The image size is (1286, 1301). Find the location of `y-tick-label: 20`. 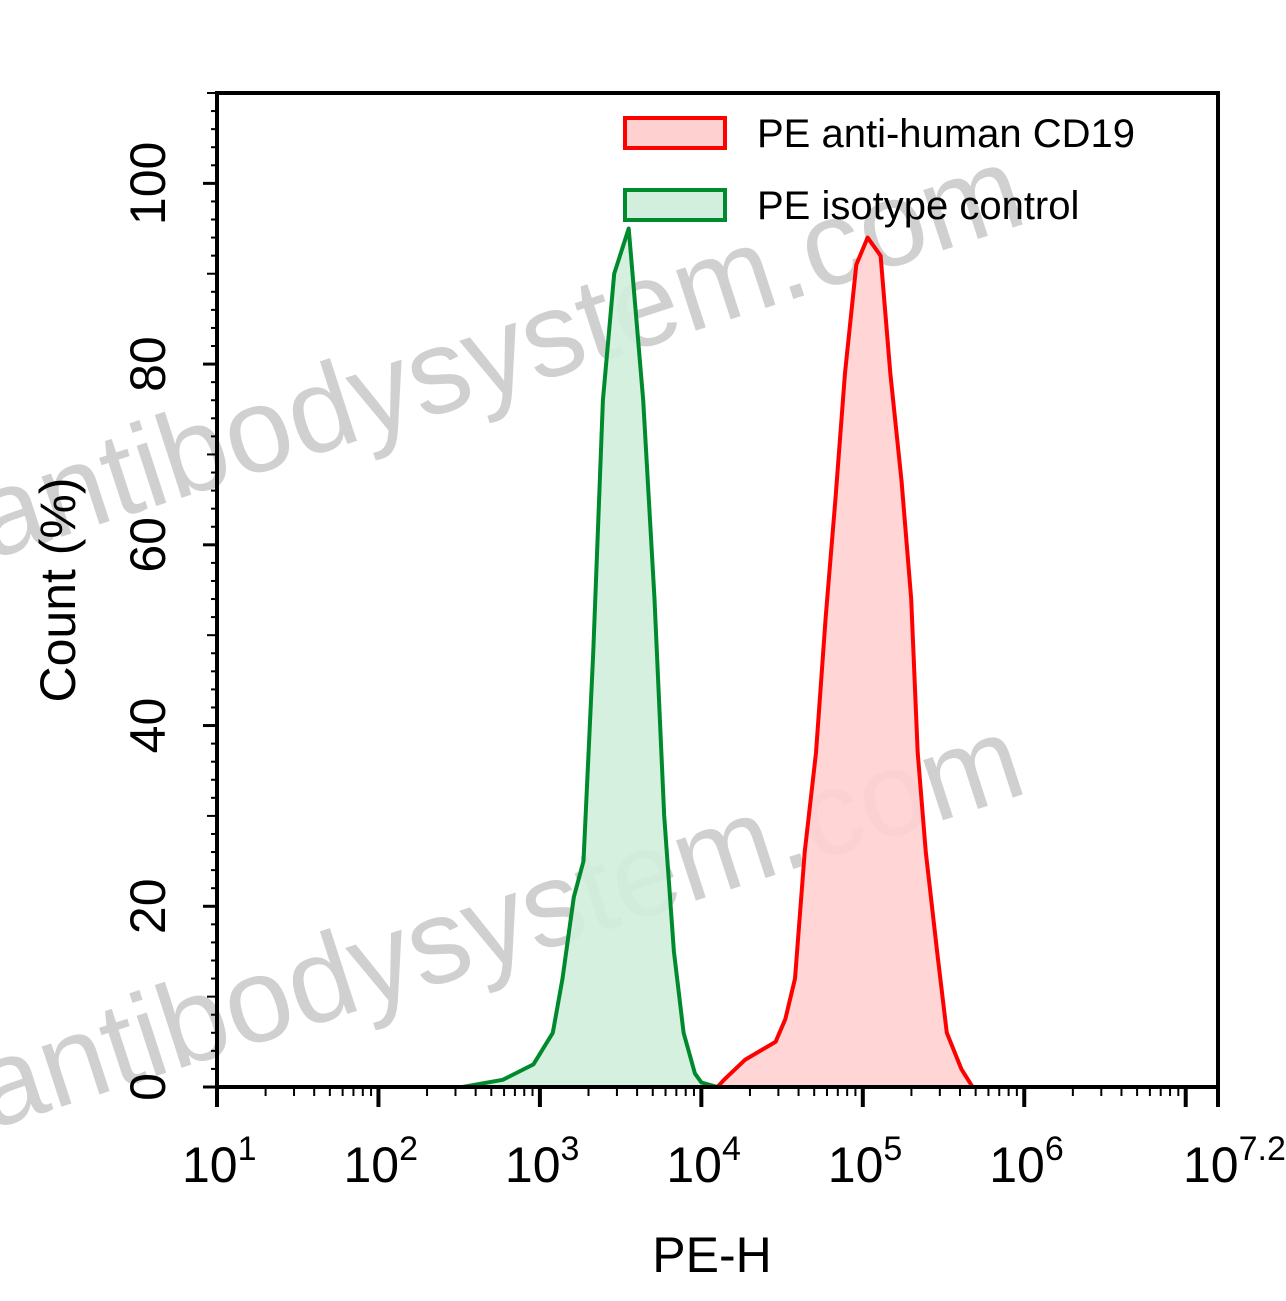

y-tick-label: 20 is located at coordinates (148, 906).